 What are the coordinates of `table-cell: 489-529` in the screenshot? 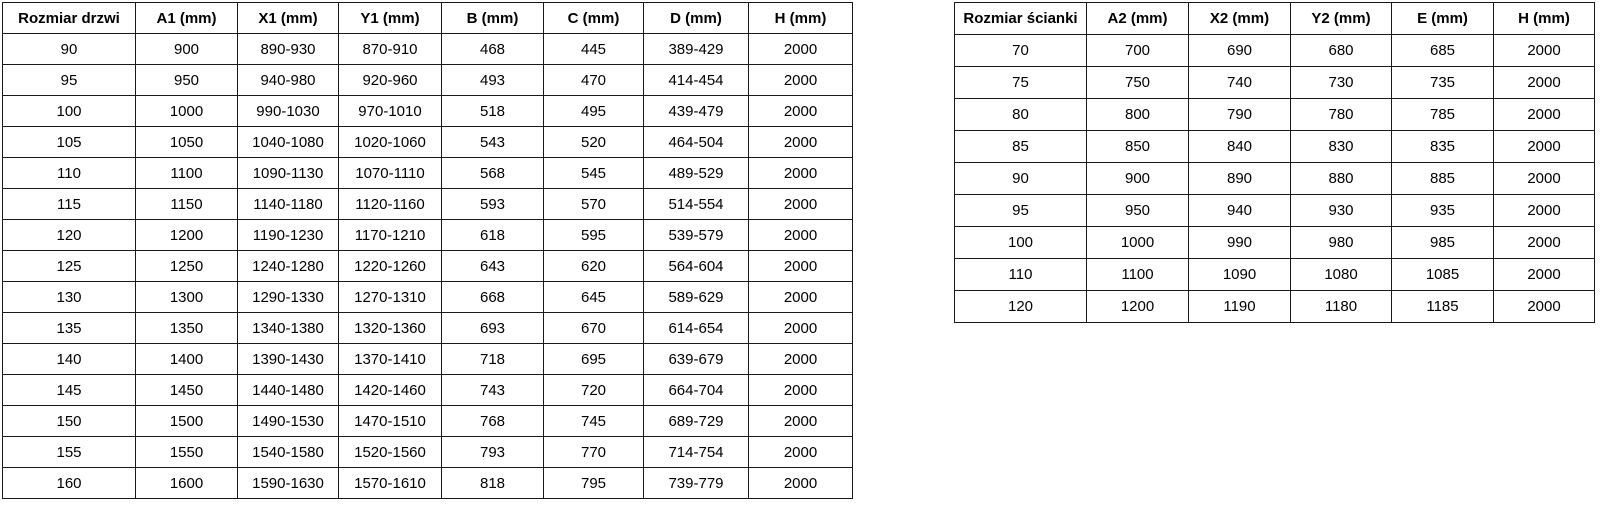 It's located at (696, 173).